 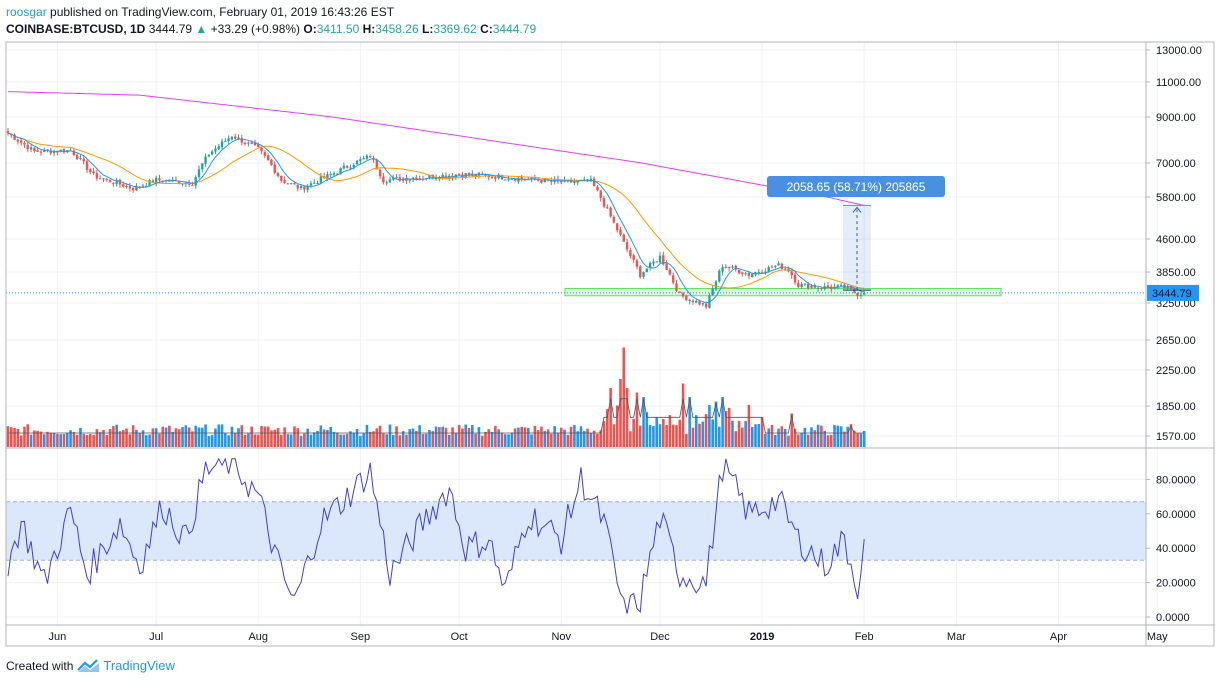 I want to click on tradingview-brand: TradingView, so click(x=139, y=665).